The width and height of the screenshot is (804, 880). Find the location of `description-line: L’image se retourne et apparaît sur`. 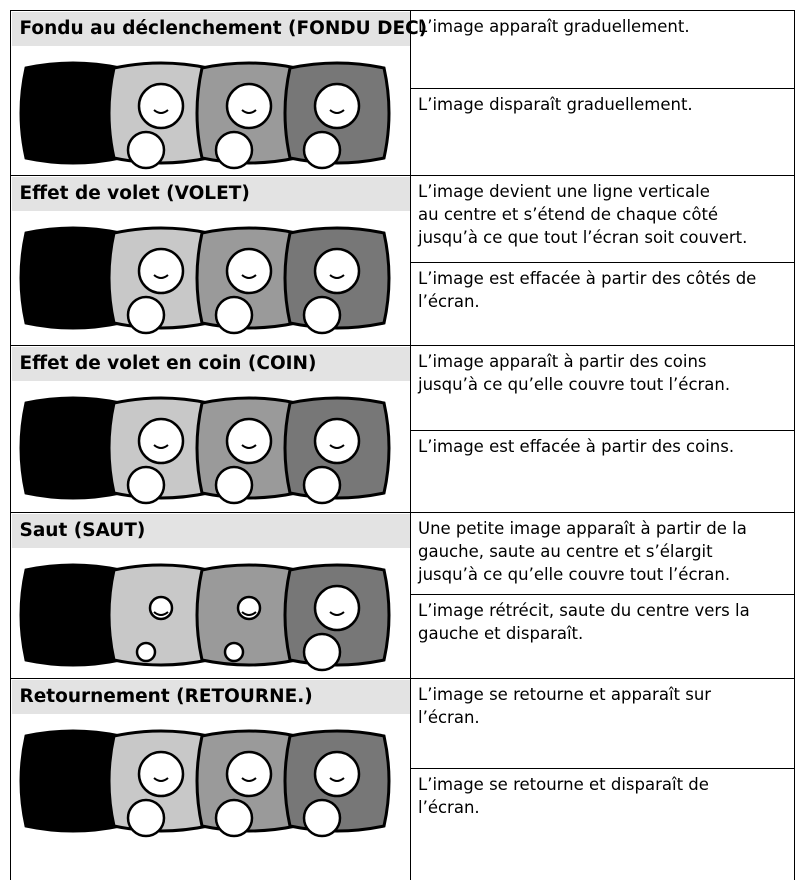

description-line: L’image se retourne et apparaît sur is located at coordinates (565, 694).